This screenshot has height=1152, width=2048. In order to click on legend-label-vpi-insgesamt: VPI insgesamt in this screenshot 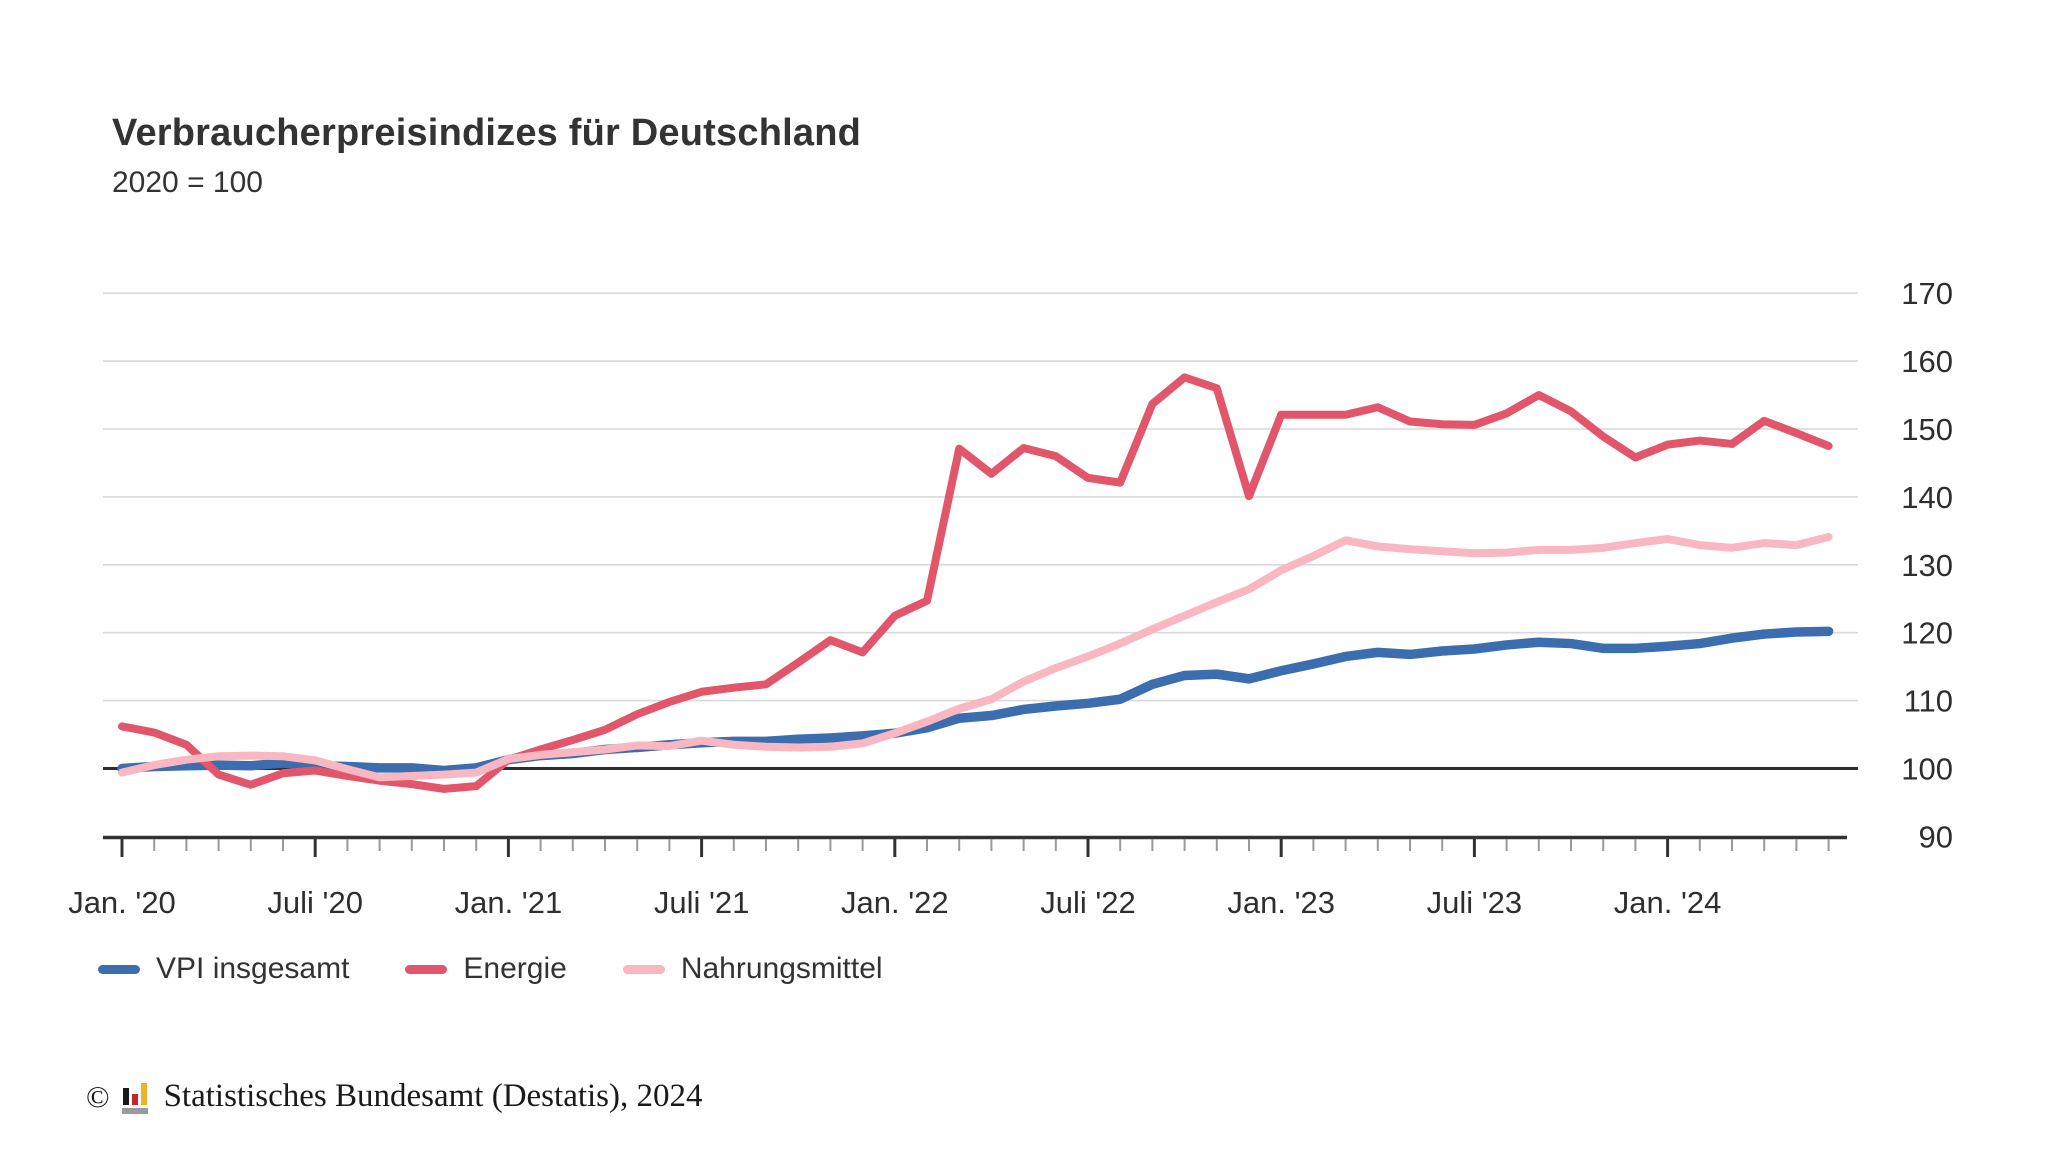, I will do `click(253, 968)`.